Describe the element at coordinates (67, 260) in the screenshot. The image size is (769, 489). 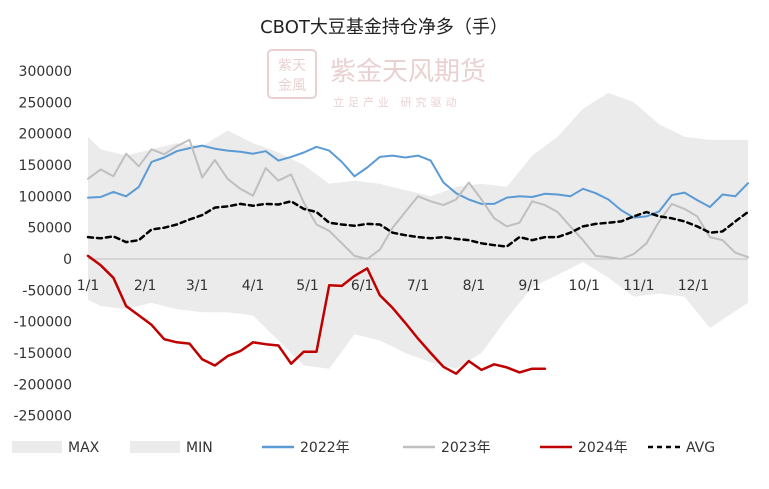
I see `y-tick-label: 0` at that location.